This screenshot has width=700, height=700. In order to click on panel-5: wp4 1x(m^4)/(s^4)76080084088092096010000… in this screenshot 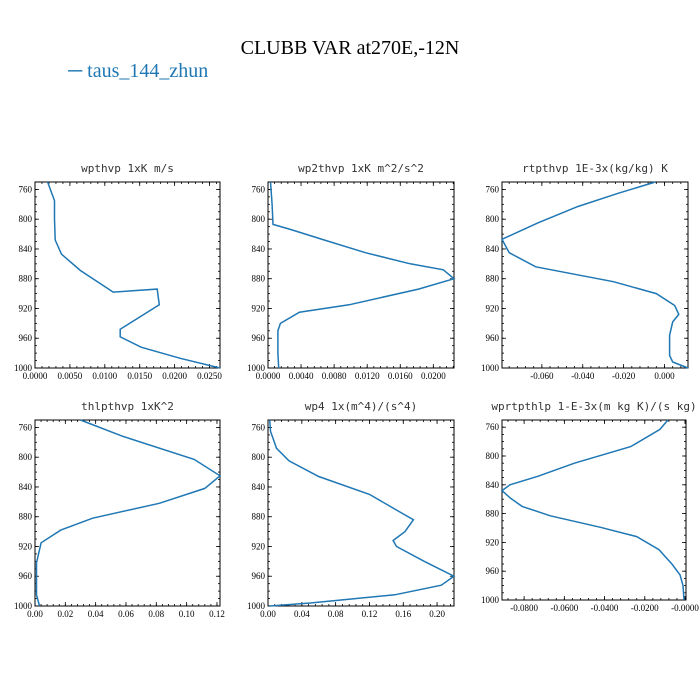, I will do `click(351, 509)`.